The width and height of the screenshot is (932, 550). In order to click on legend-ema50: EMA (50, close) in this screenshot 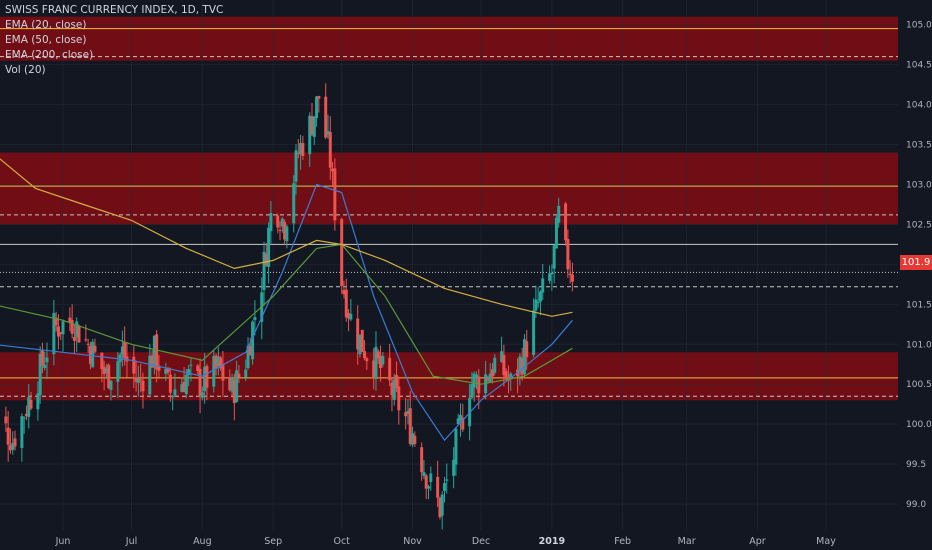, I will do `click(46, 40)`.